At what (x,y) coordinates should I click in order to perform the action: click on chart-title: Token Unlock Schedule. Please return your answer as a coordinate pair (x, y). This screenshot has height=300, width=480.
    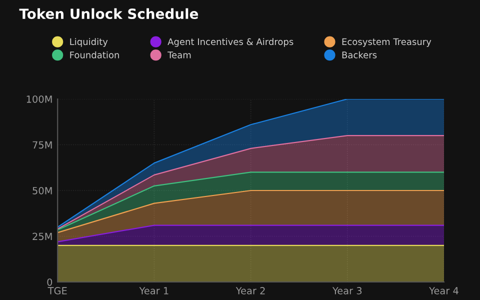
    Looking at the image, I should click on (108, 14).